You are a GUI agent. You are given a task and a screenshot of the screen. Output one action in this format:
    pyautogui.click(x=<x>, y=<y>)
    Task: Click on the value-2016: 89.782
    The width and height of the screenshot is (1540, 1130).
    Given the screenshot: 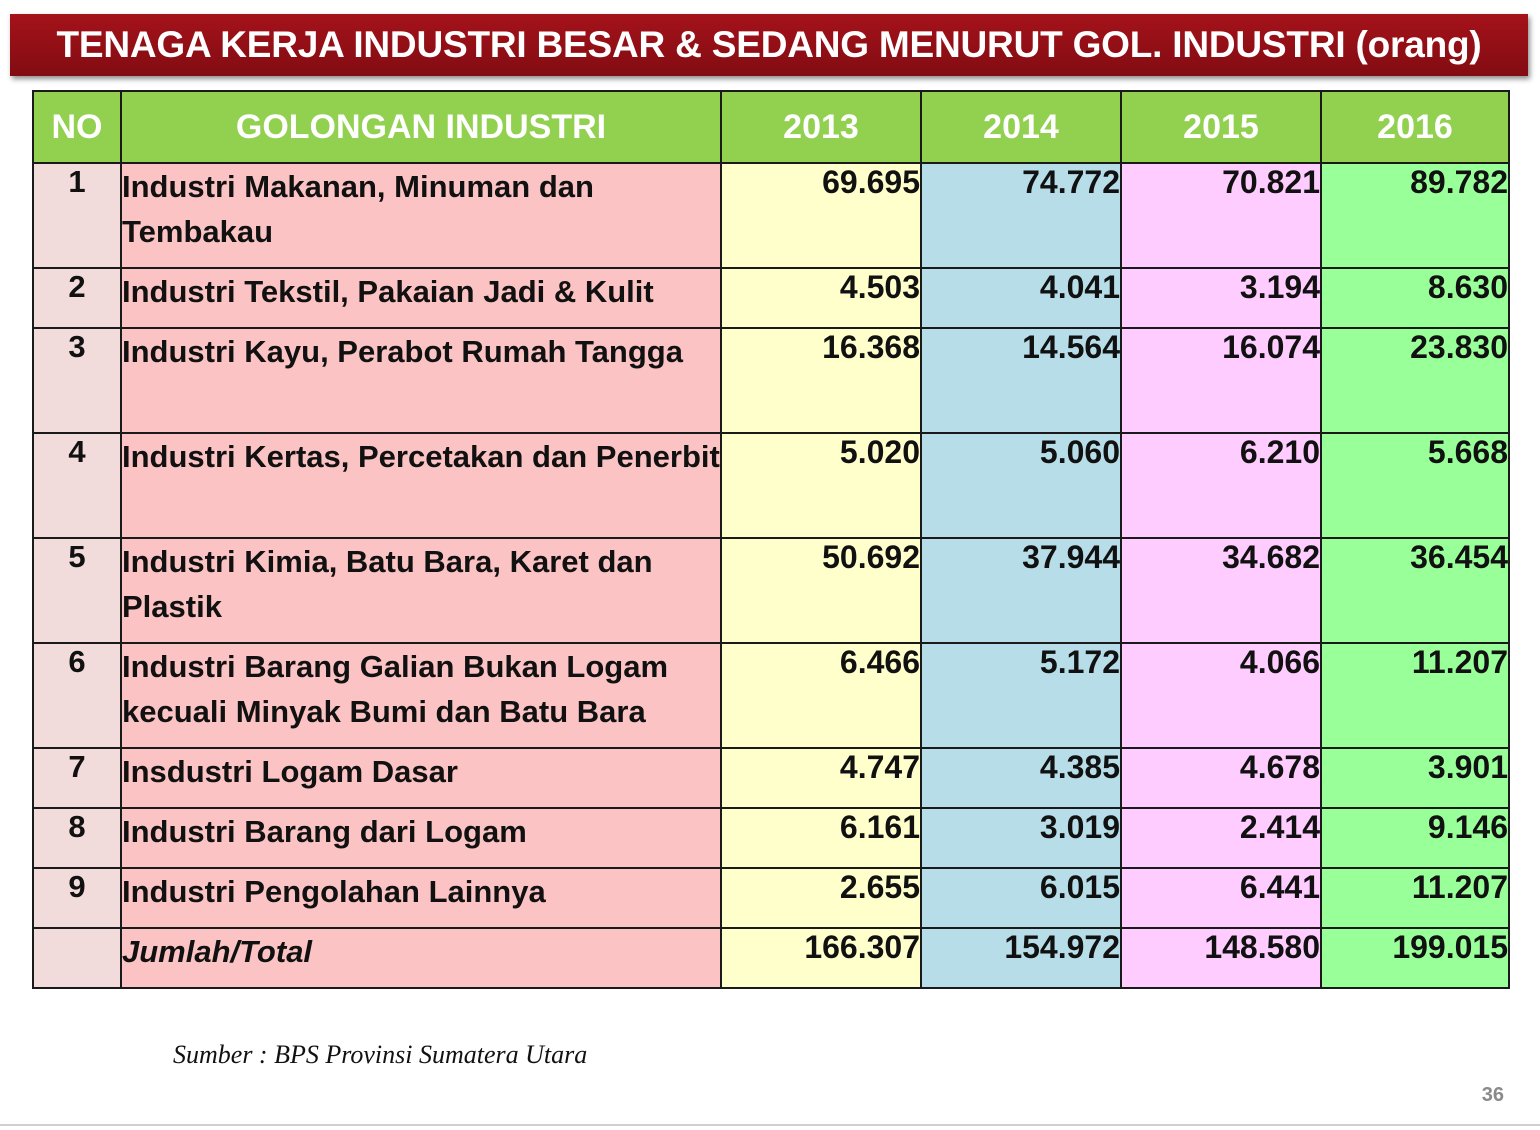 What is the action you would take?
    pyautogui.click(x=1415, y=215)
    